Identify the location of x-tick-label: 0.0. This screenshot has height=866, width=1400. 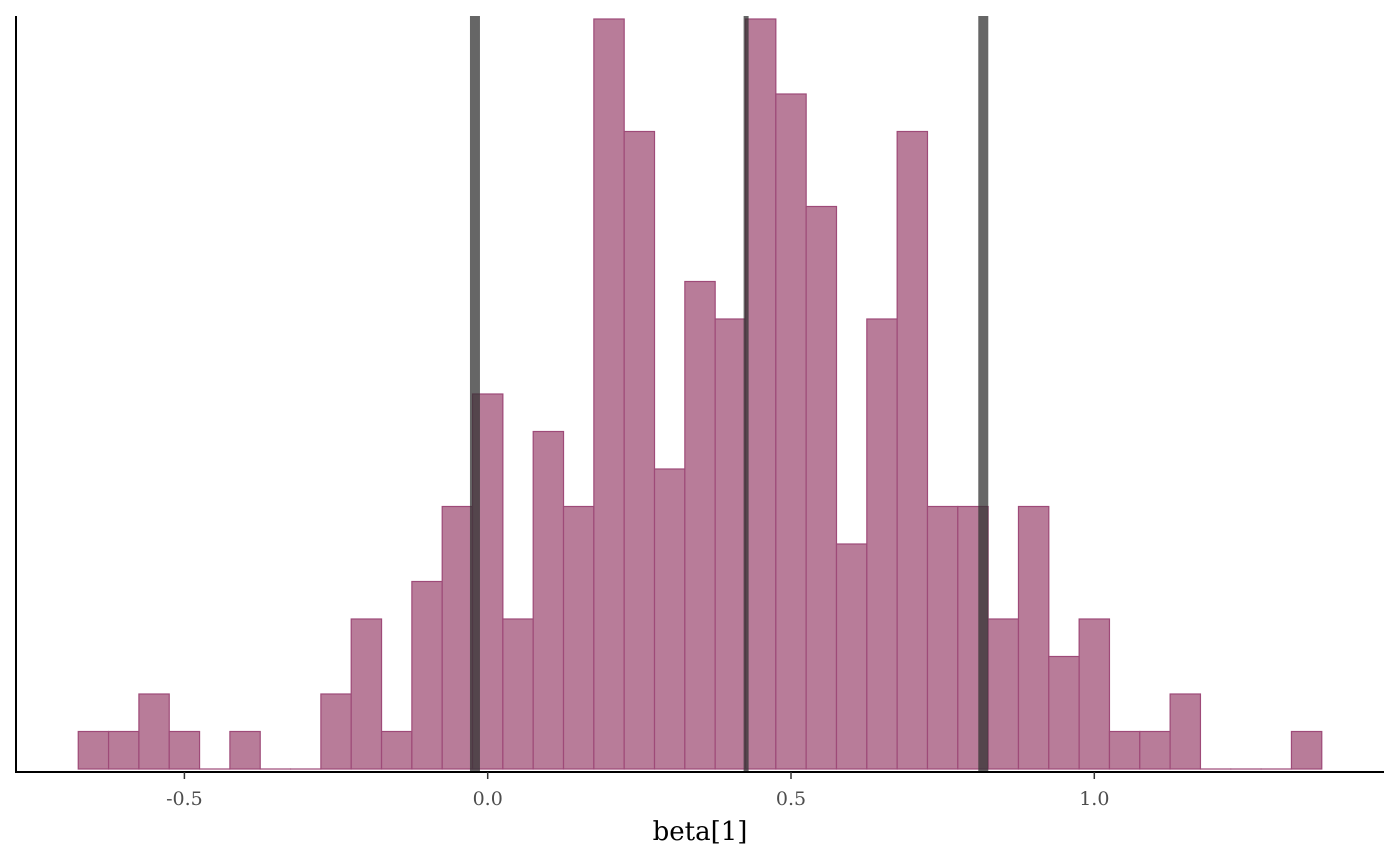
(488, 799).